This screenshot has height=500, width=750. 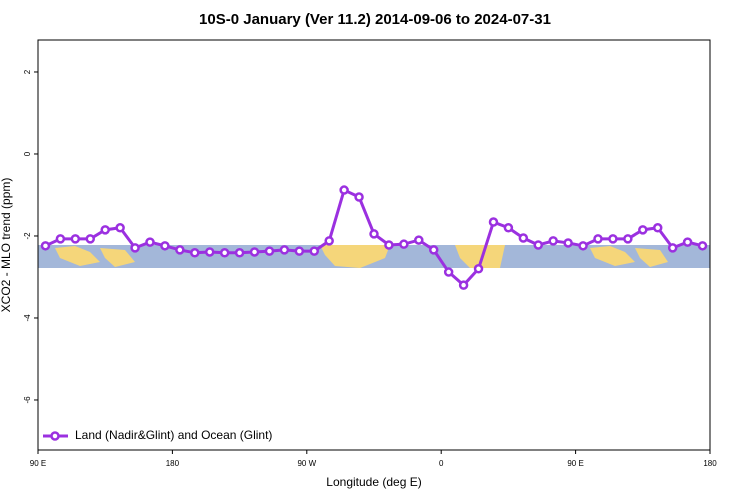 I want to click on x-tick-label: 90 W, so click(x=306, y=463).